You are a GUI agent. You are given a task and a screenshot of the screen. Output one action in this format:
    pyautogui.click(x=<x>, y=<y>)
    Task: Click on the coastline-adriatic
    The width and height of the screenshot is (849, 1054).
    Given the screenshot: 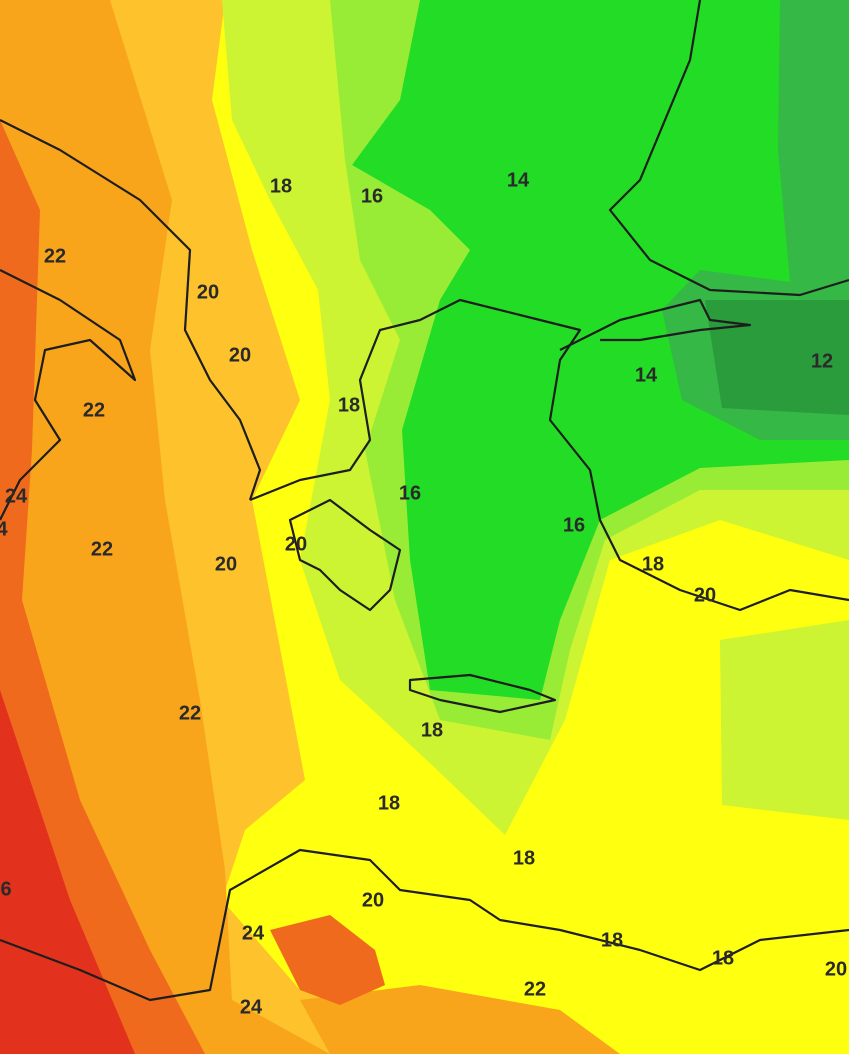 What is the action you would take?
    pyautogui.click(x=131, y=310)
    